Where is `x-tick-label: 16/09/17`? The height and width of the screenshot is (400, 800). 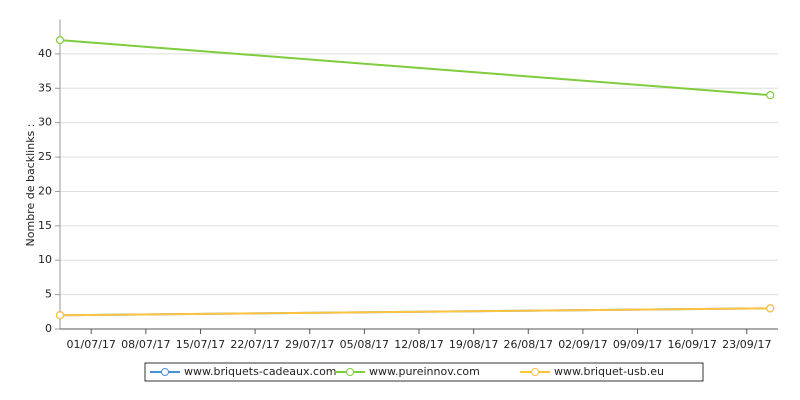
x-tick-label: 16/09/17 is located at coordinates (691, 344).